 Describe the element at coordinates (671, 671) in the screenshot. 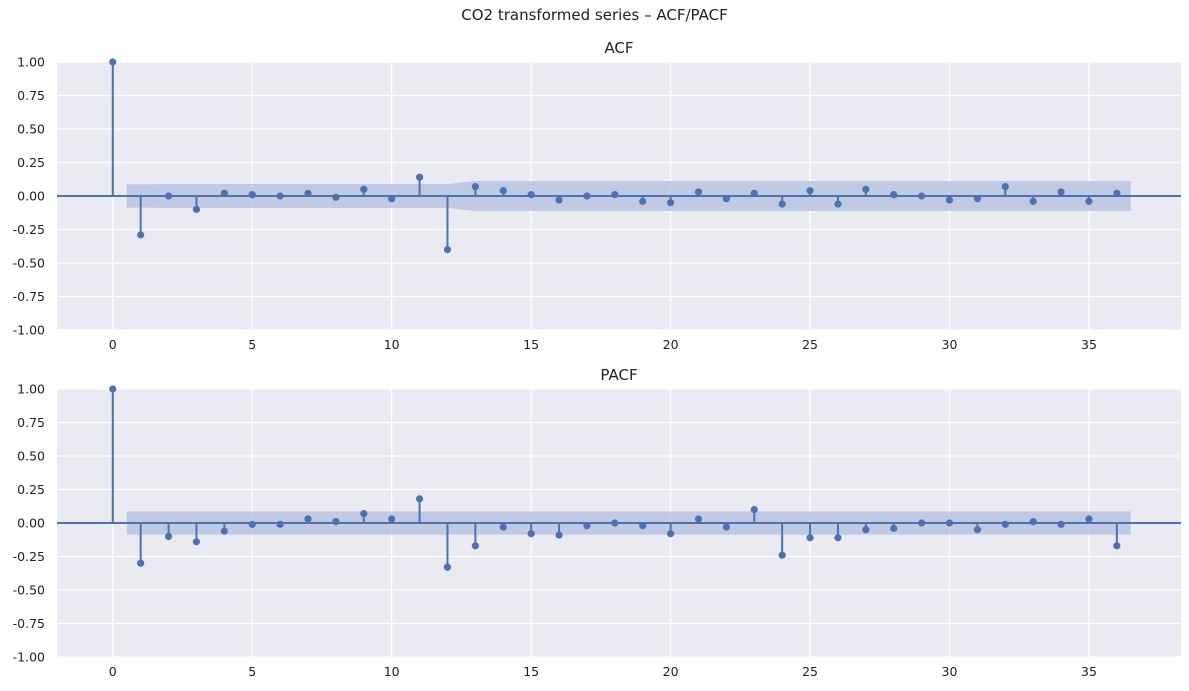

I see `pacf-x-tick-label: 20` at that location.